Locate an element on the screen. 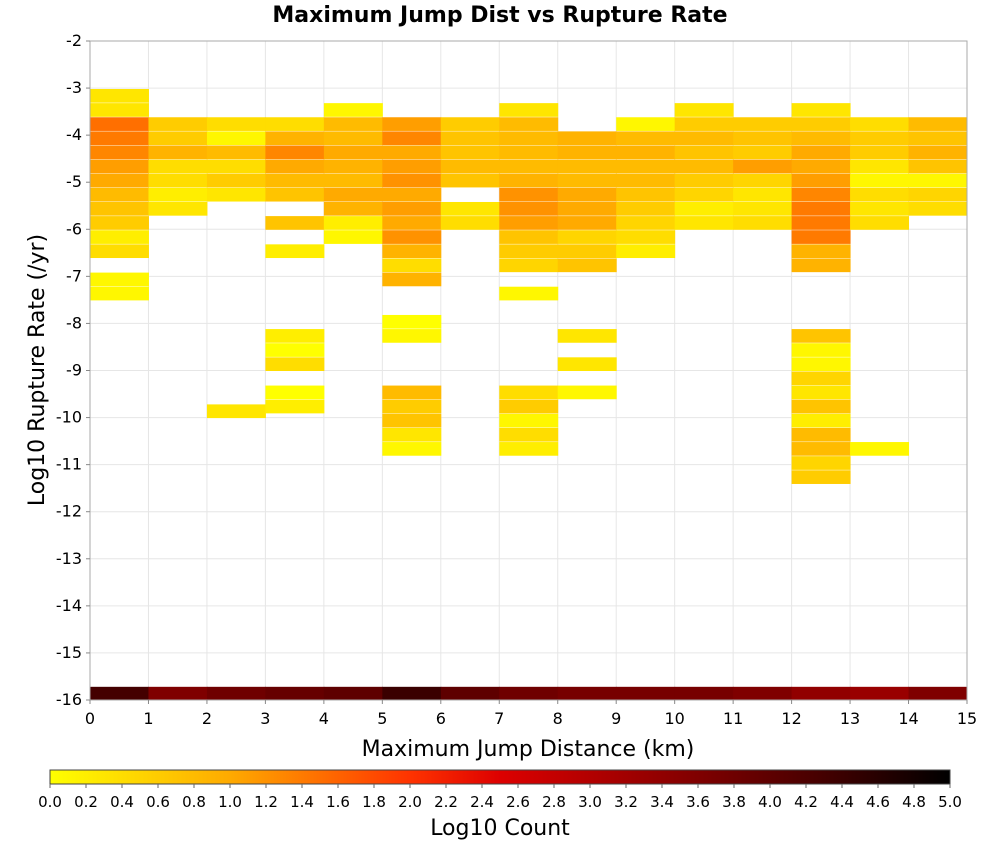 The image size is (1000, 850). x-tick-label: 6 is located at coordinates (441, 718).